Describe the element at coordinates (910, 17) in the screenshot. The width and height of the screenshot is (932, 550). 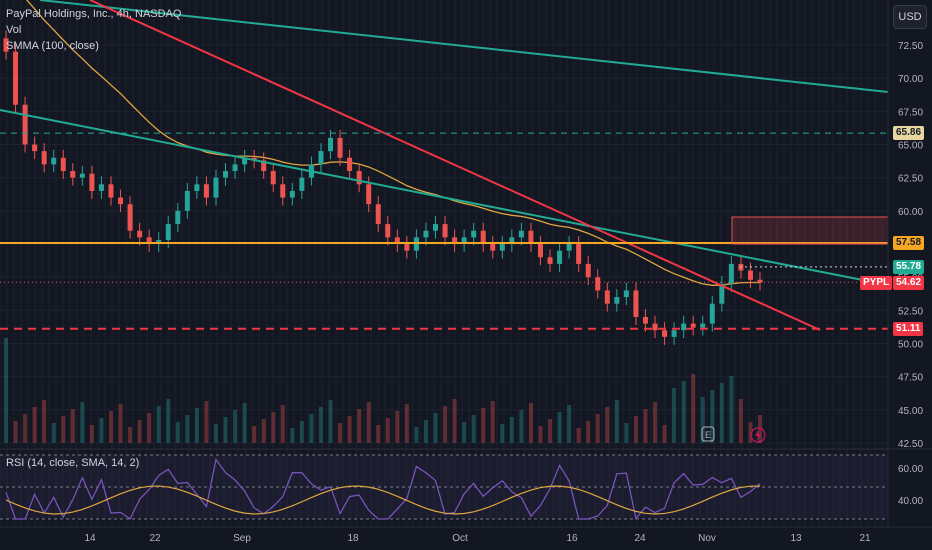
I see `currency-button: USD` at that location.